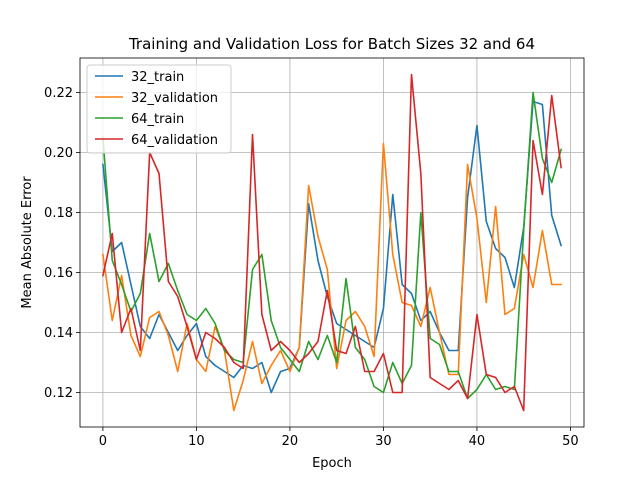 The height and width of the screenshot is (480, 640). What do you see at coordinates (290, 441) in the screenshot?
I see `x-tick-label: 20` at bounding box center [290, 441].